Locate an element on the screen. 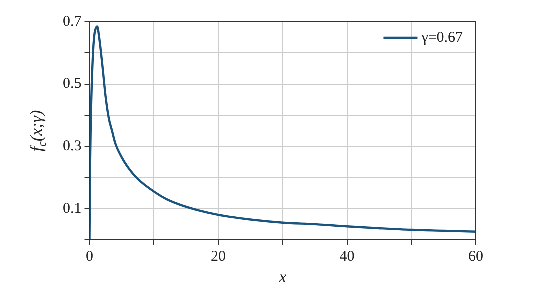  y-tick-label: 0.1 is located at coordinates (72, 208).